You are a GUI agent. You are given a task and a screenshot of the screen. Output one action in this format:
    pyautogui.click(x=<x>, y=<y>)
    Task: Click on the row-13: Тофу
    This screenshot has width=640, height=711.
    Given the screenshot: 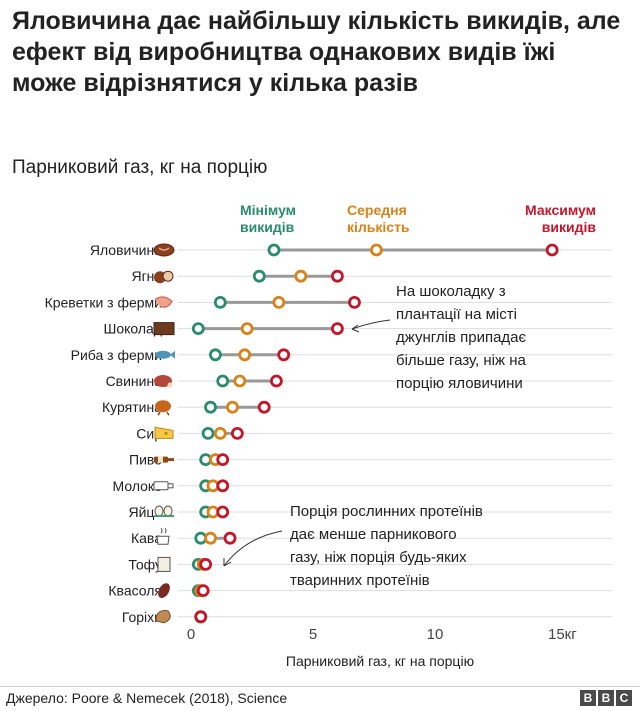 What is the action you would take?
    pyautogui.click(x=170, y=564)
    